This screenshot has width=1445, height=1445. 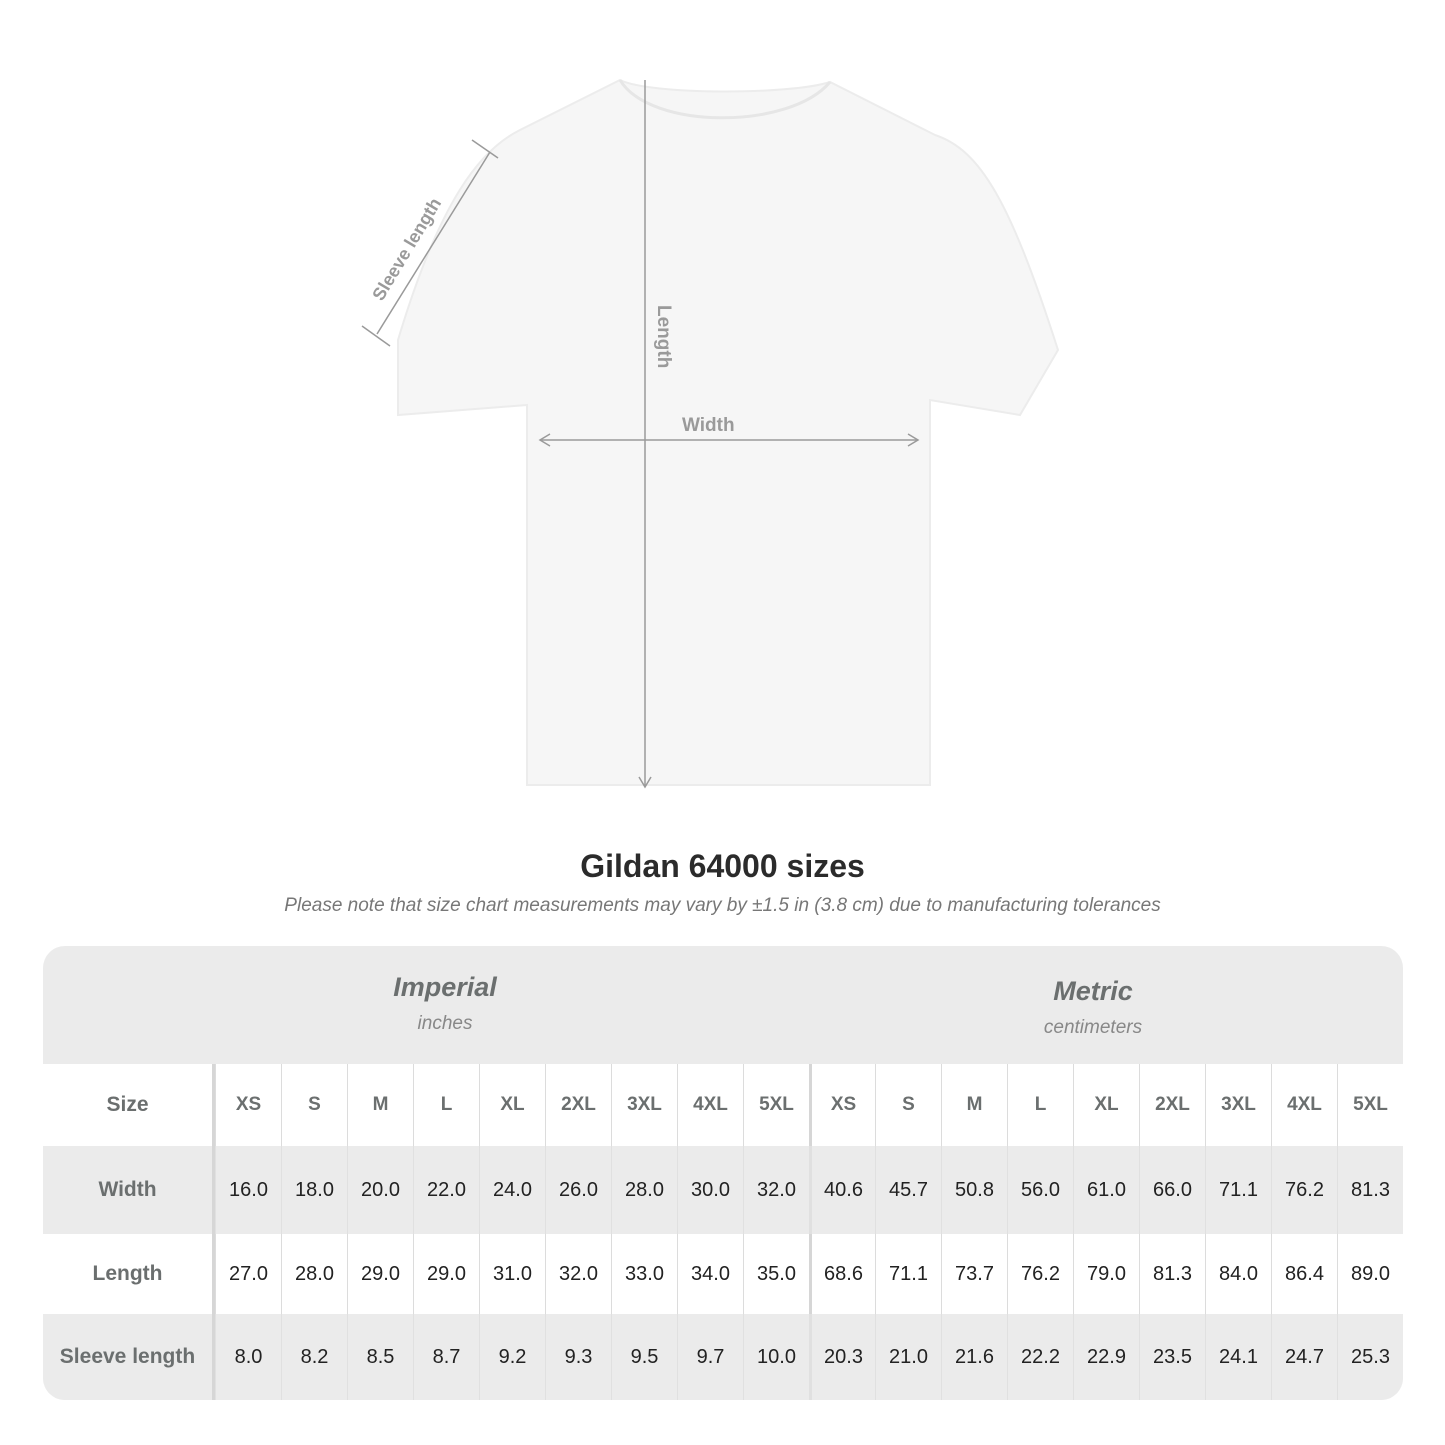 I want to click on imperial-unit: inches, so click(x=445, y=1023).